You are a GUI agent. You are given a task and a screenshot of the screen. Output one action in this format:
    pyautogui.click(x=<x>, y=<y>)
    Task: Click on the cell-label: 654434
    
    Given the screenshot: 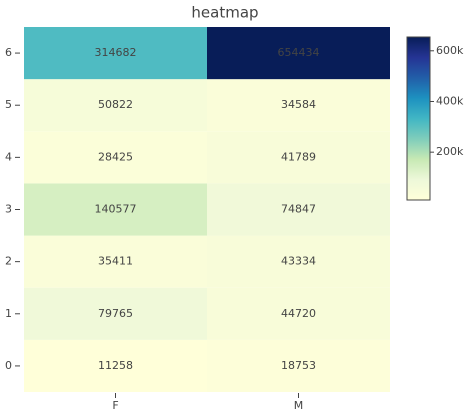 What is the action you would take?
    pyautogui.click(x=299, y=52)
    